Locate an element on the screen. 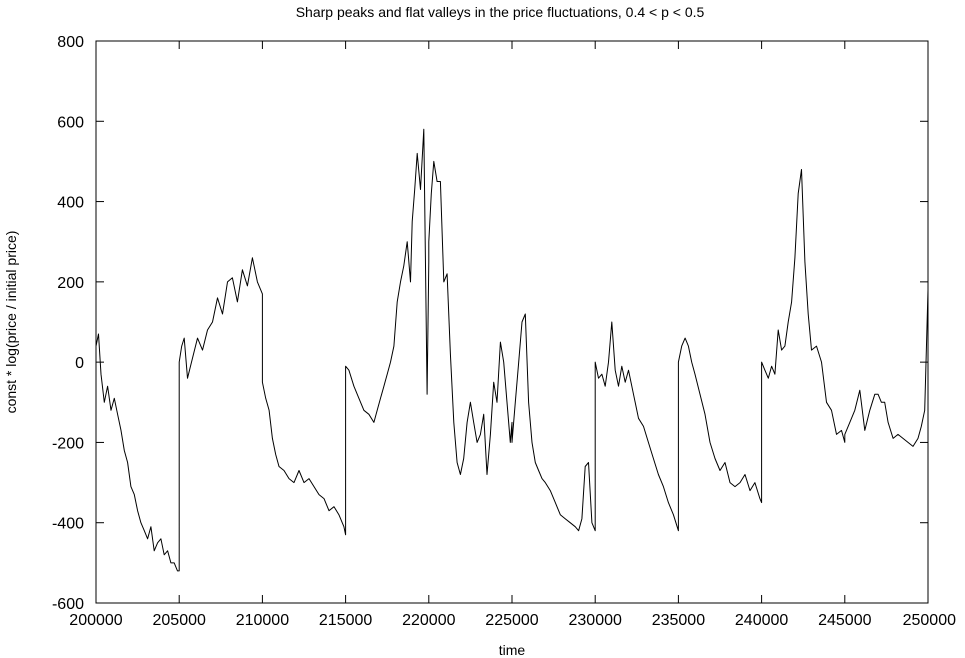  x-axis-label: time is located at coordinates (512, 650).